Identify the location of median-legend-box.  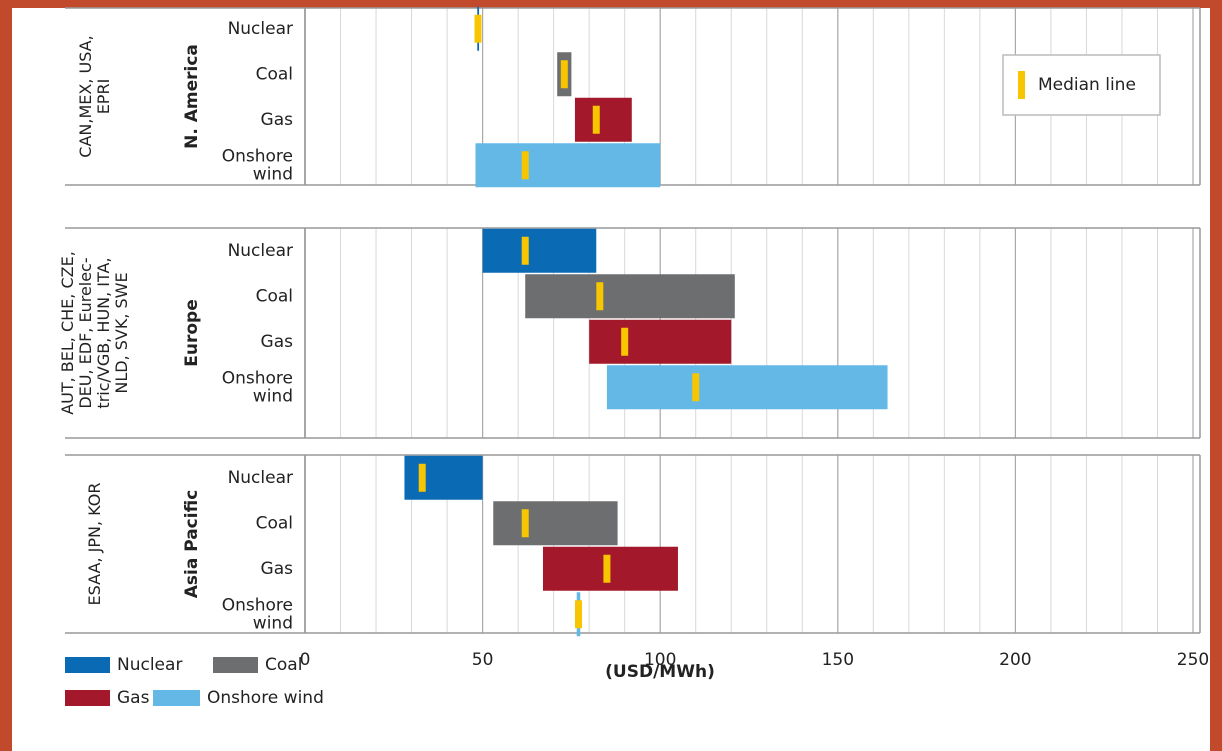
(1081, 85).